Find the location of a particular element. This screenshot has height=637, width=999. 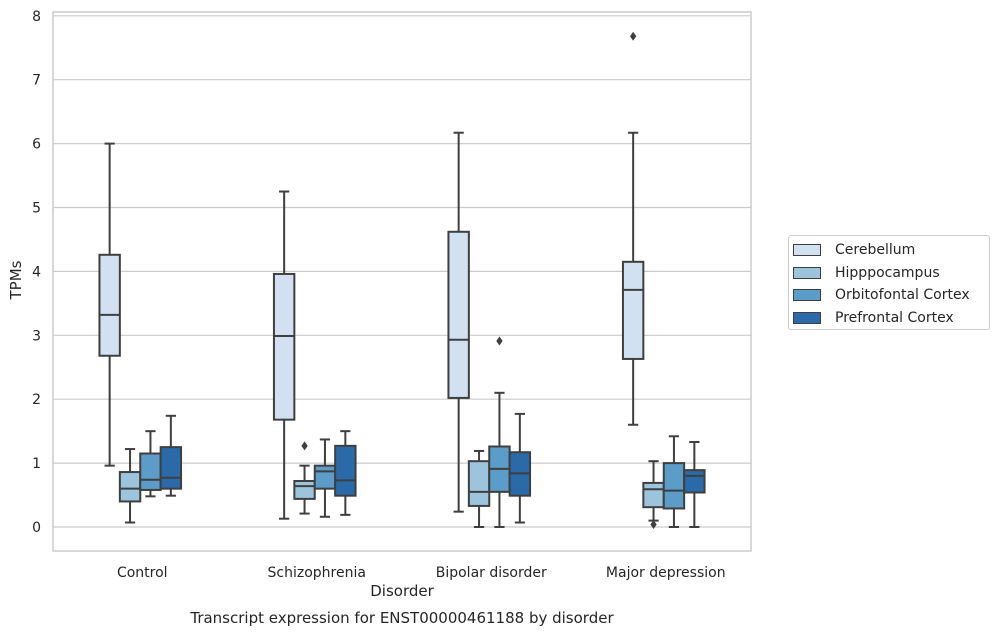

legend-label: Orbitofontal Cortex is located at coordinates (902, 295).